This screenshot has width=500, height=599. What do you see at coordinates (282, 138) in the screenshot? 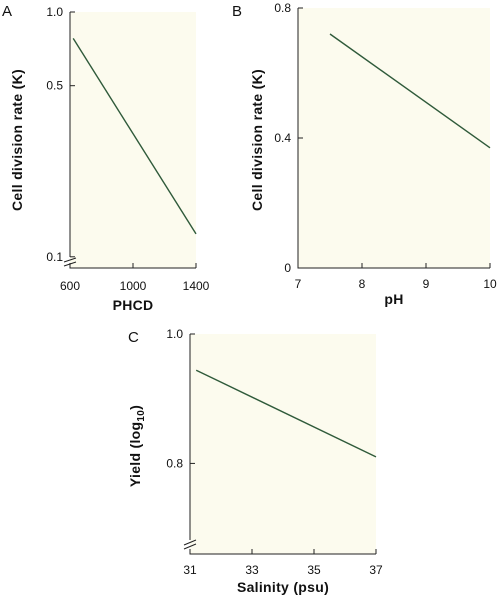
I see `y-tick-label: 0.4` at bounding box center [282, 138].